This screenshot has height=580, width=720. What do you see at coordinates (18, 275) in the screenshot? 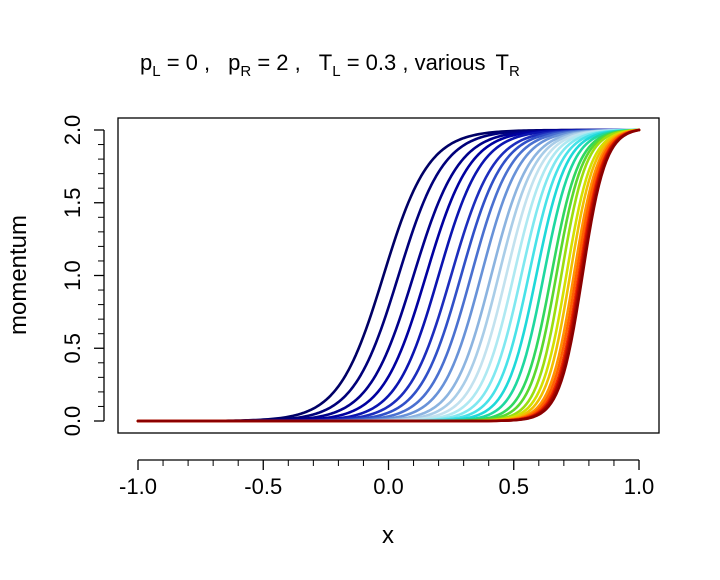
I see `y-axis-label: momentum` at bounding box center [18, 275].